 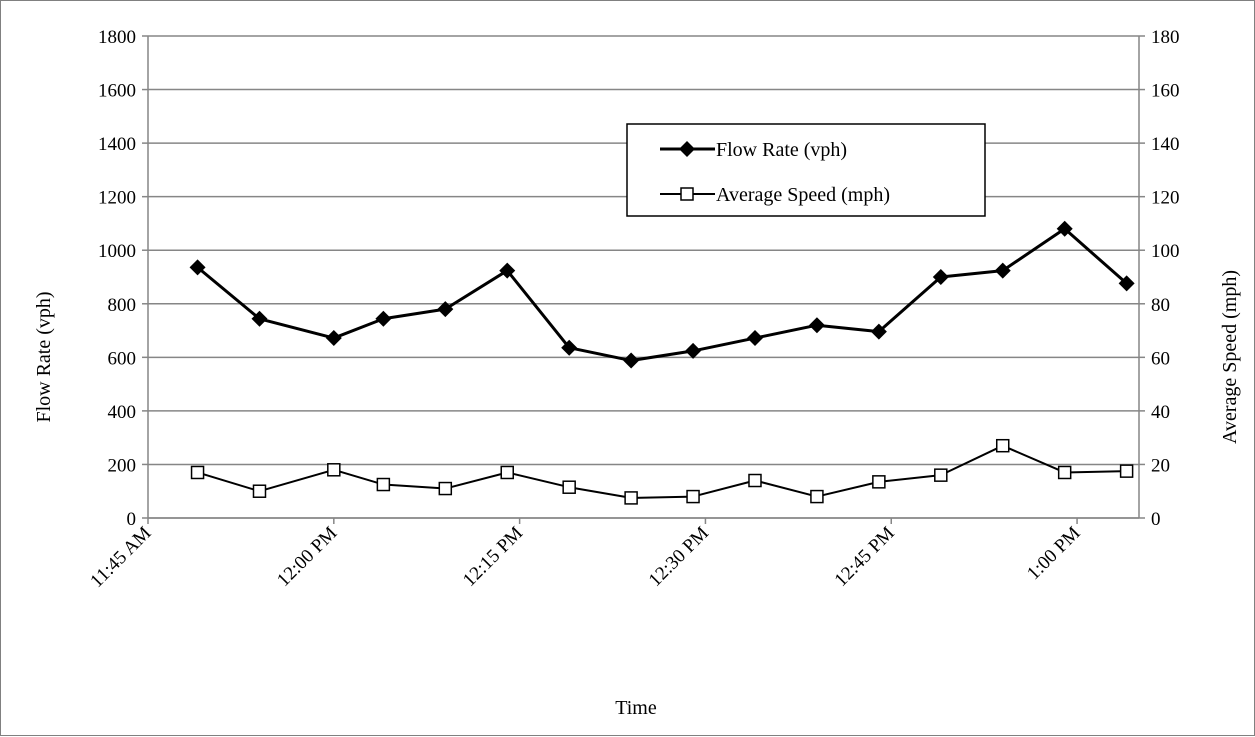 What do you see at coordinates (803, 195) in the screenshot?
I see `legend-label-average-speed: Average Speed (mph)` at bounding box center [803, 195].